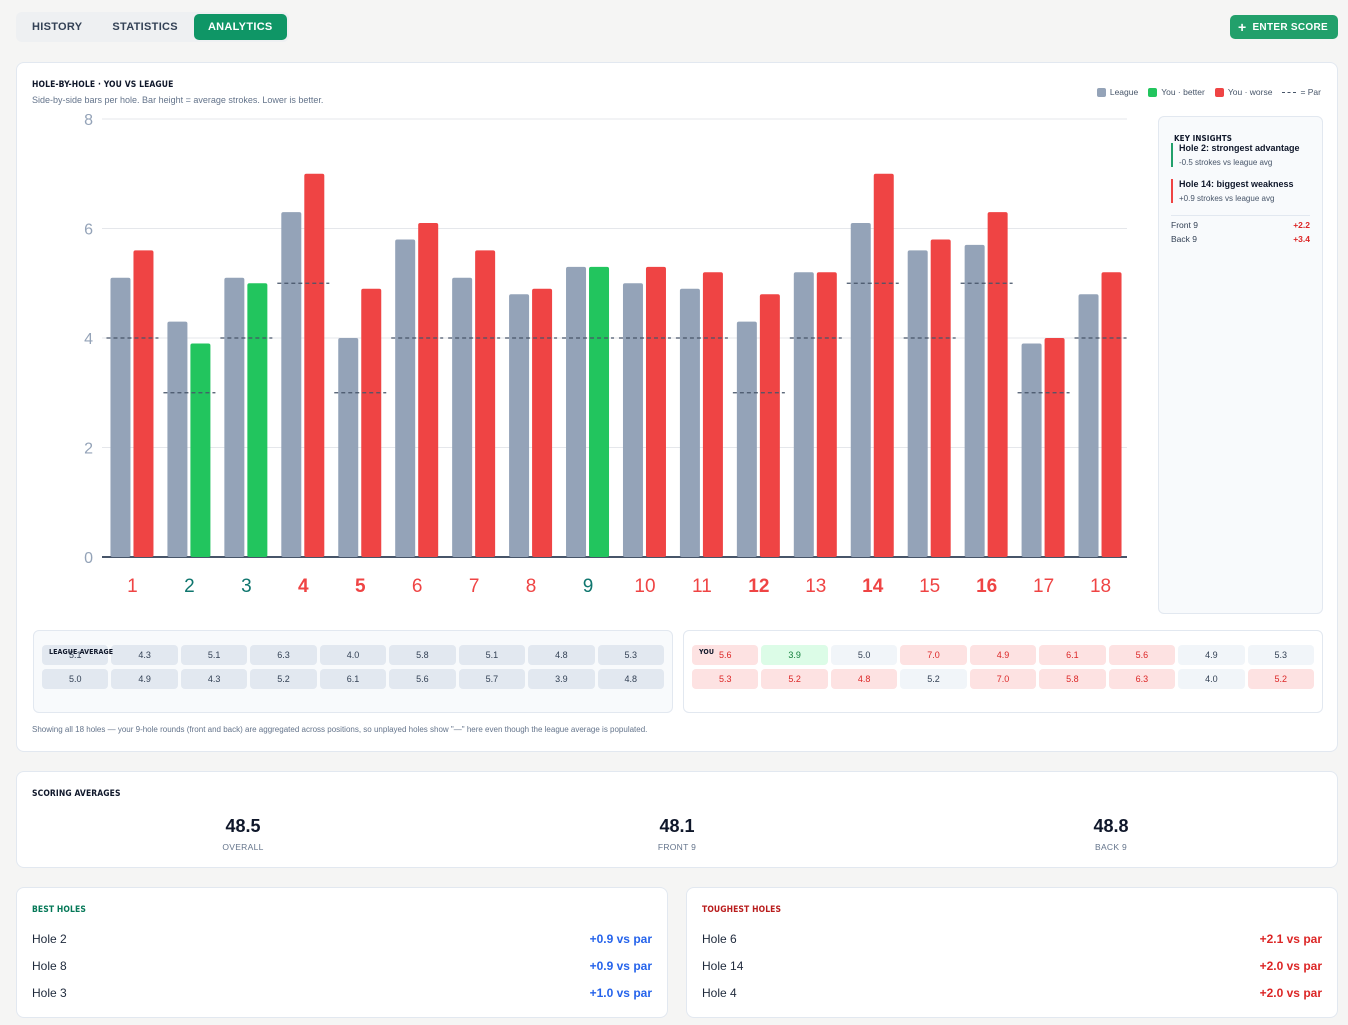 Image resolution: width=1348 pixels, height=1025 pixels. I want to click on best-hole-row: Hole 3 +1.0 vs par, so click(342, 993).